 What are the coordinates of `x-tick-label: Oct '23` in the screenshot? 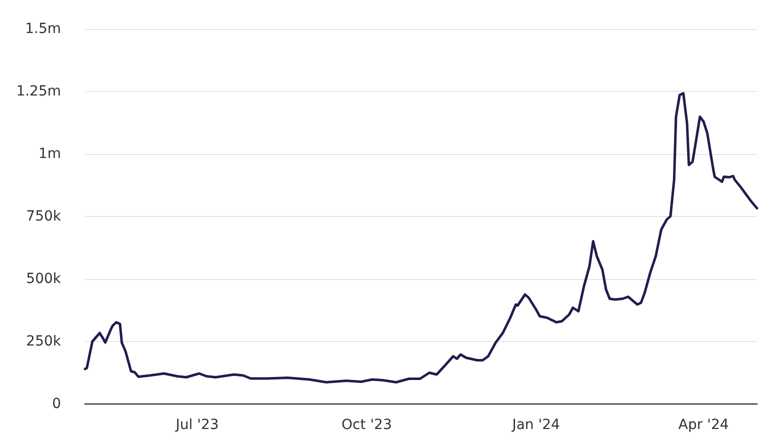 It's located at (367, 425).